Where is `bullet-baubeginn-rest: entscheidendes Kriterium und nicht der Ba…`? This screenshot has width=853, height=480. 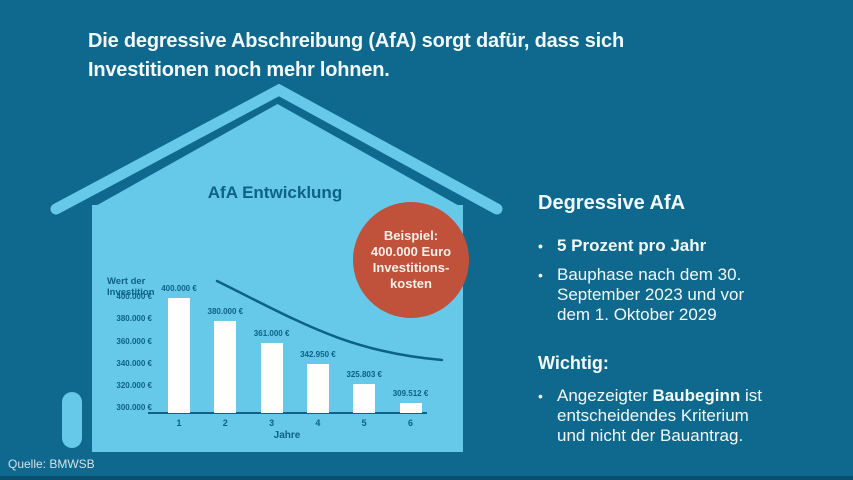 bullet-baubeginn-rest: entscheidendes Kriterium und nicht der Ba… is located at coordinates (659, 426).